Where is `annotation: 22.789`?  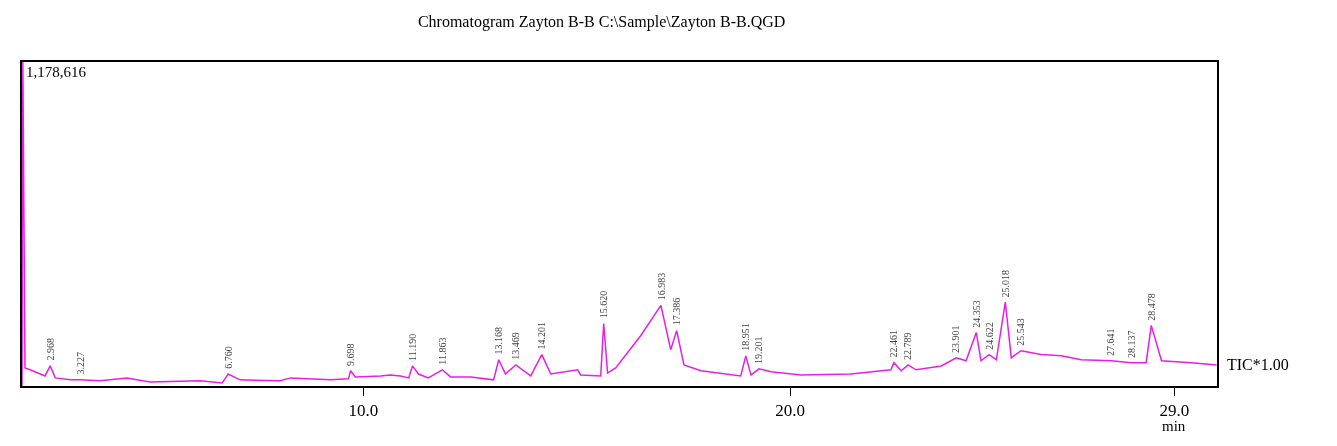
annotation: 22.789 is located at coordinates (908, 346).